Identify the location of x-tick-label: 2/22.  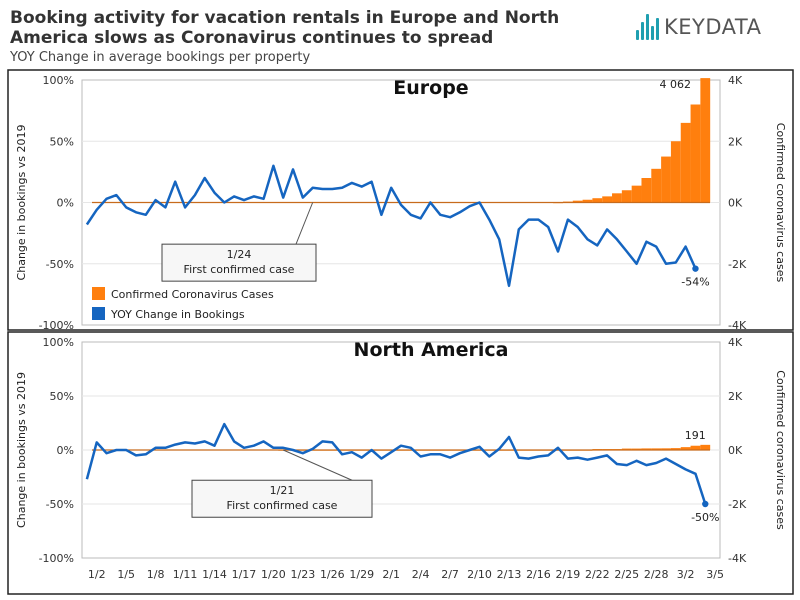
(597, 574).